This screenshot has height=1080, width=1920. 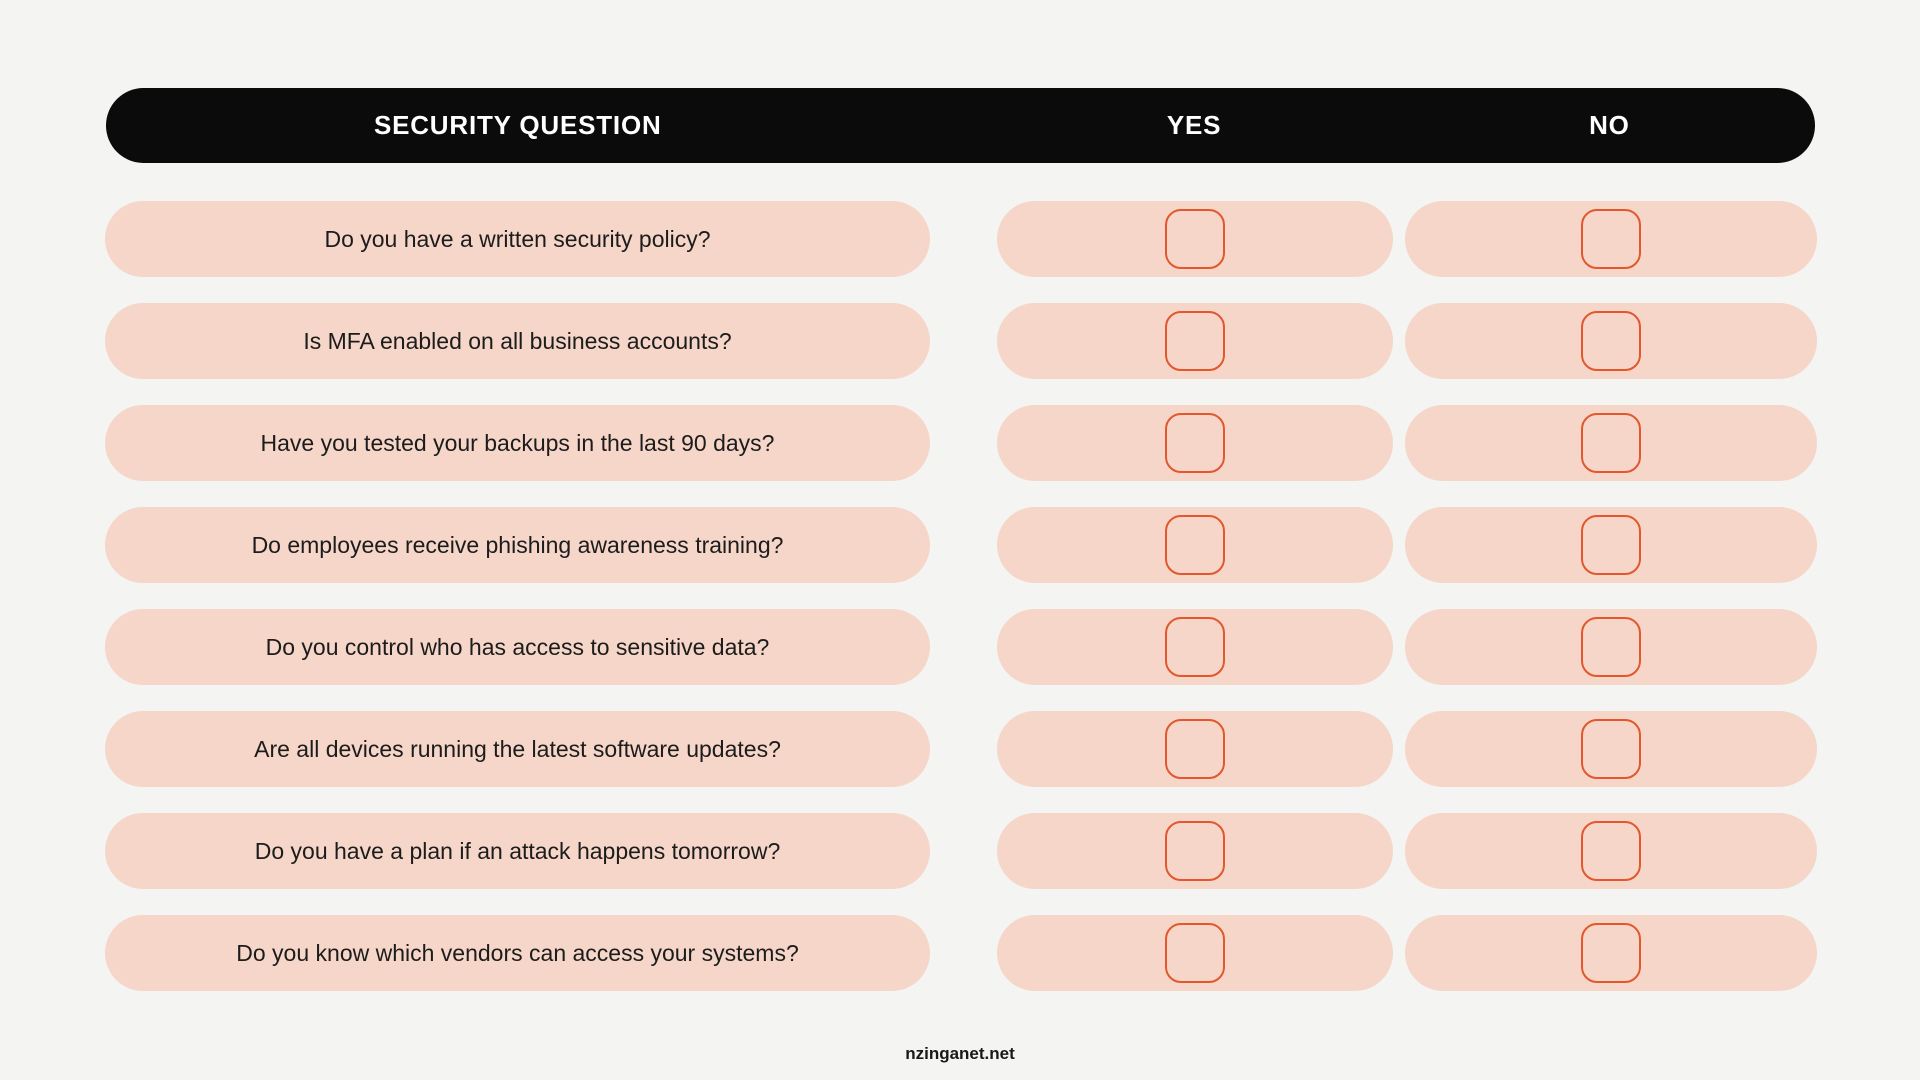 I want to click on question-pill: Is MFA enabled on all business accounts?, so click(x=517, y=341).